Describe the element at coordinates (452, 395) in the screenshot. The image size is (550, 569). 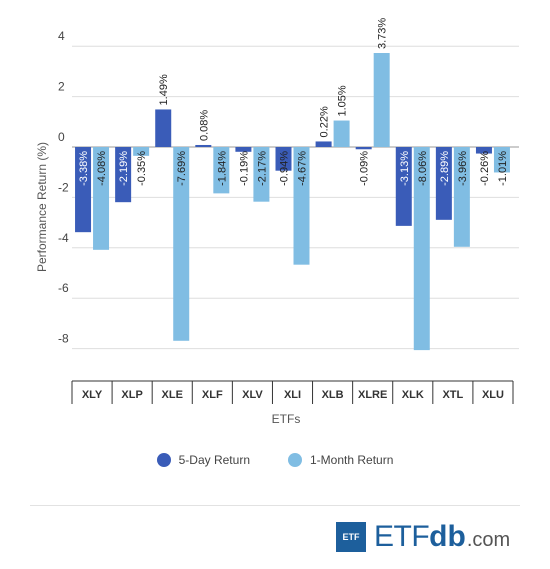
I see `x-tick-label: XTL` at that location.